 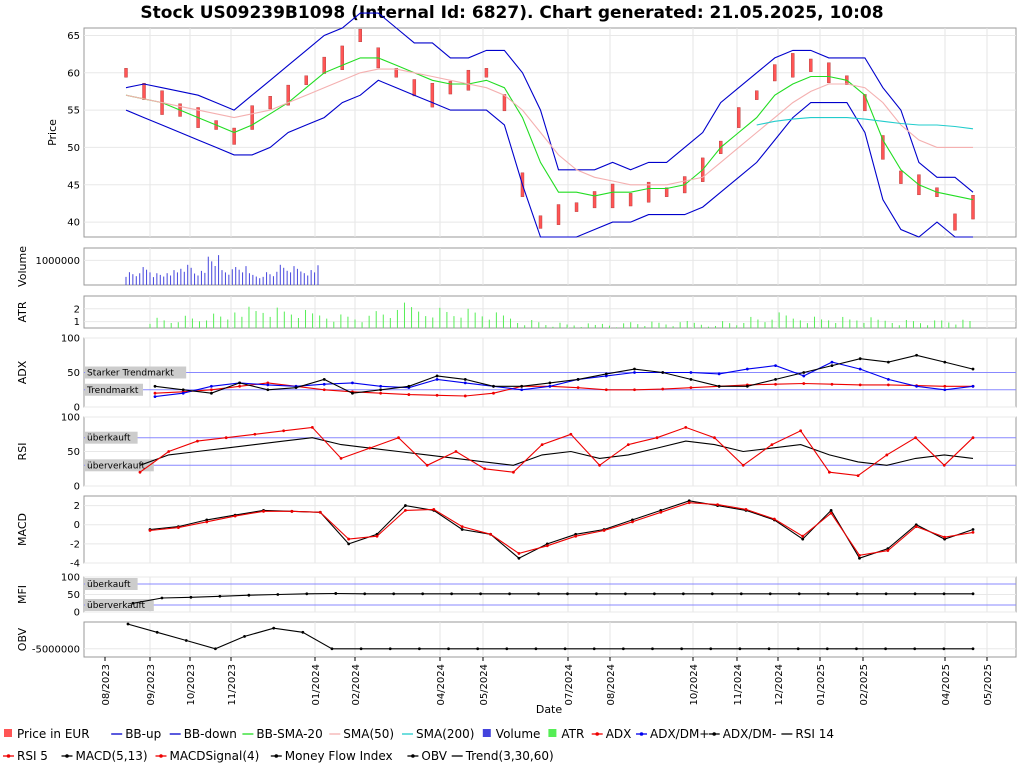 What do you see at coordinates (550, 312) in the screenshot?
I see `panel-frame-atr` at bounding box center [550, 312].